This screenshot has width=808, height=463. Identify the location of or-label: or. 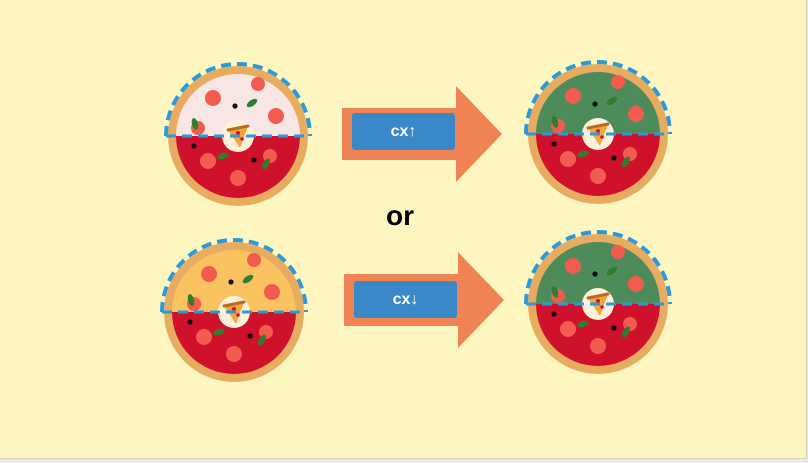
(400, 215).